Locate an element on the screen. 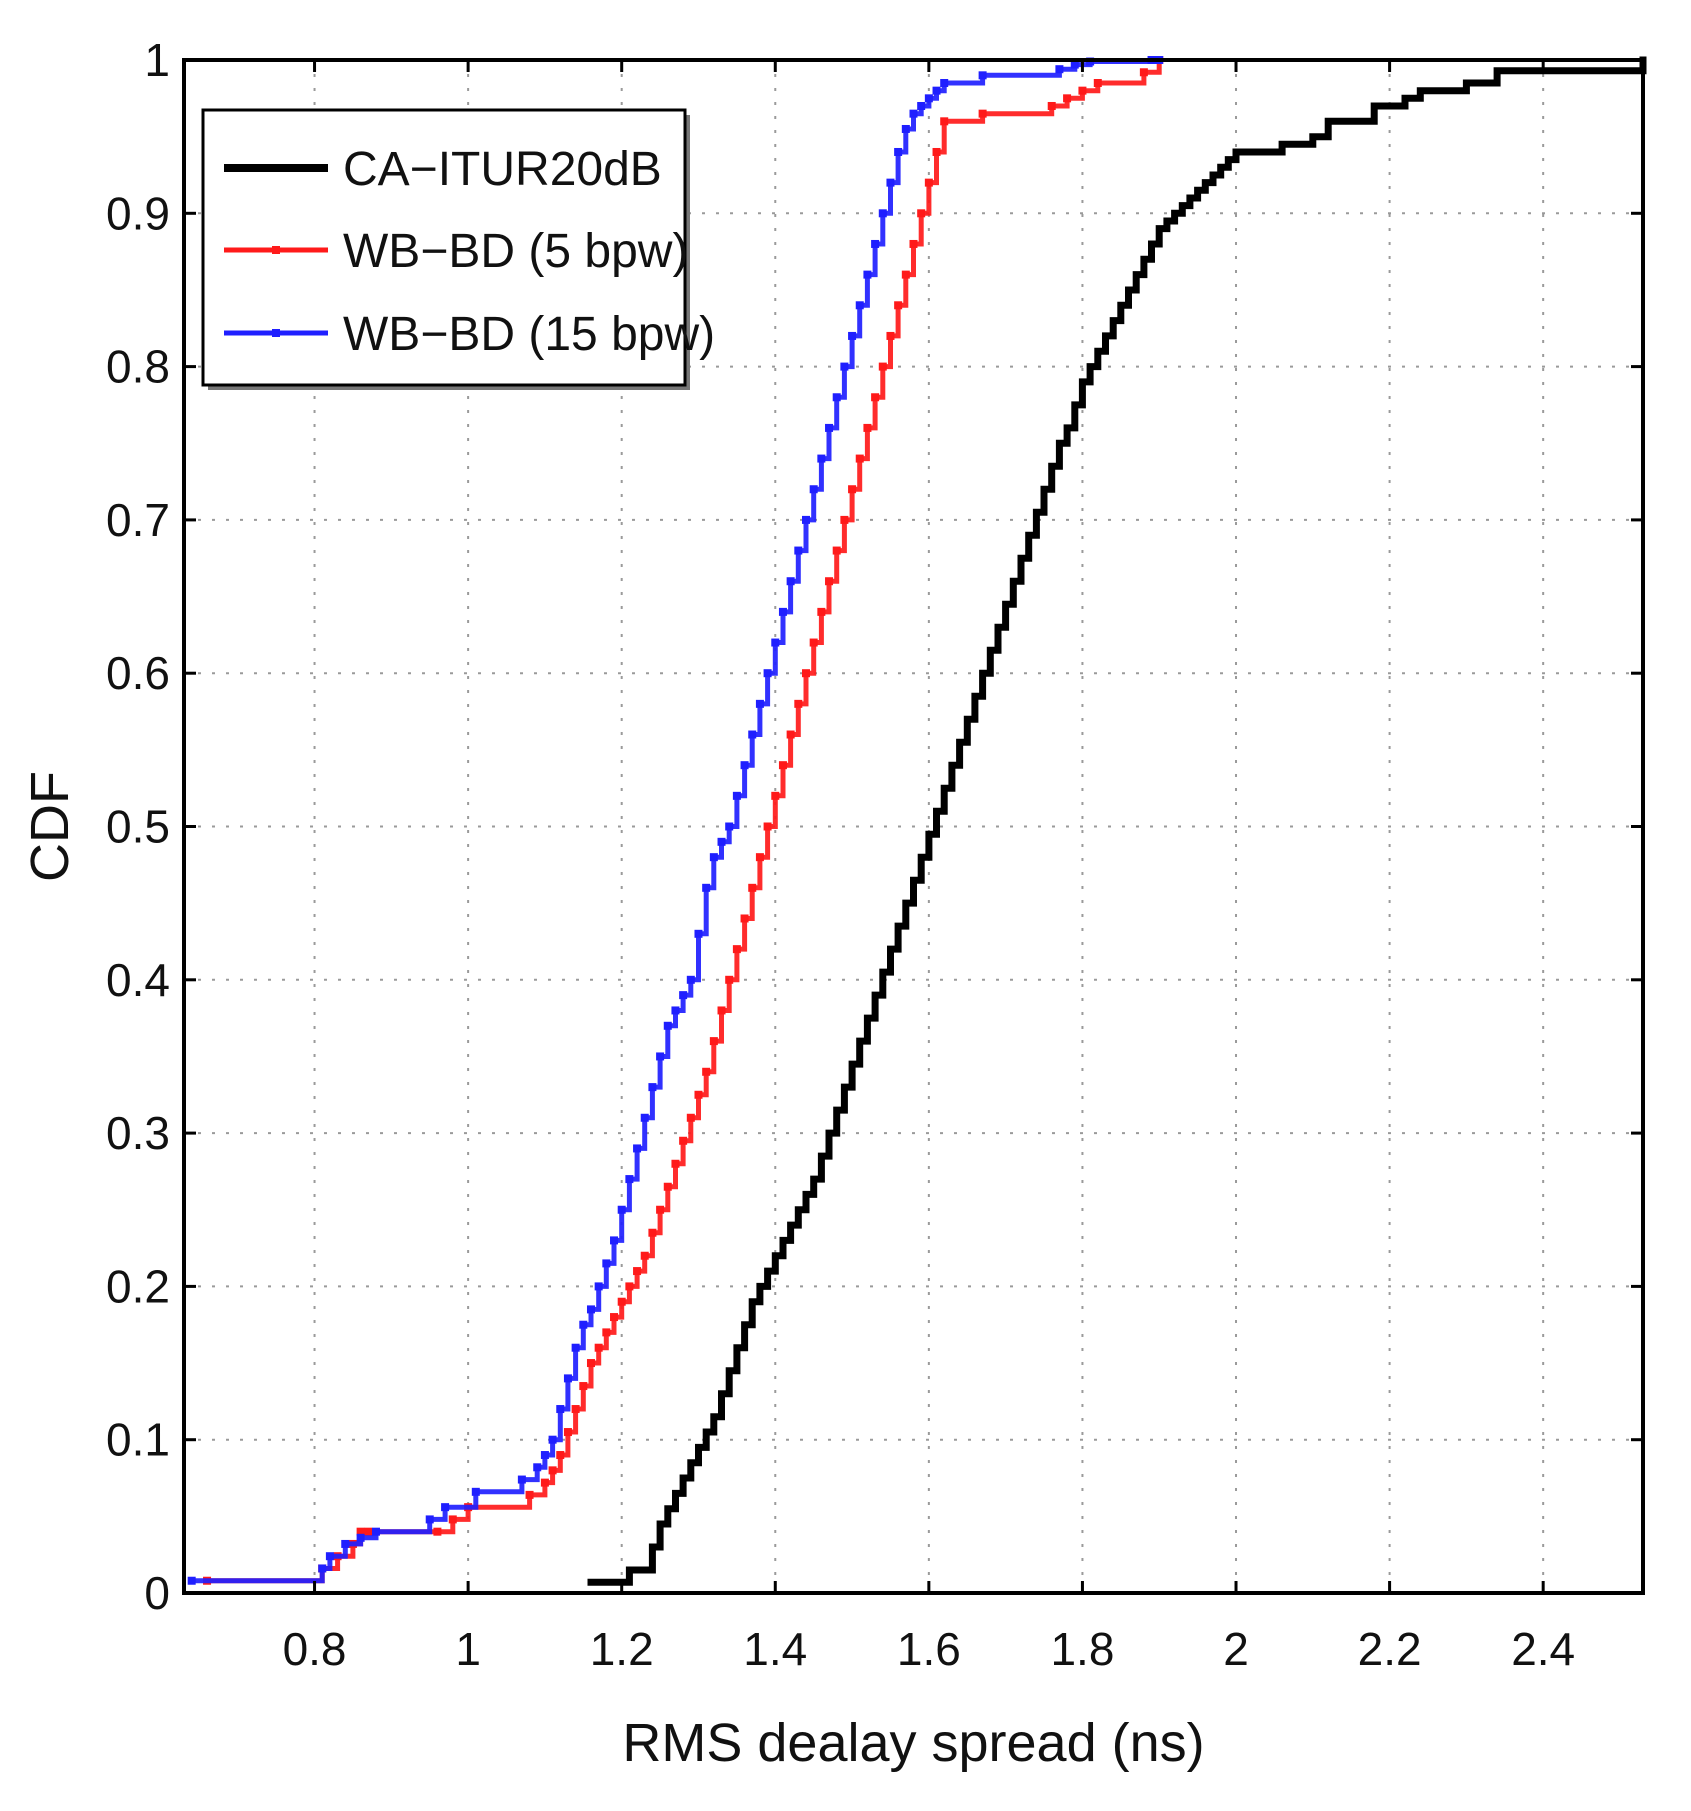  y-tick-label: 0.3 is located at coordinates (138, 1133).